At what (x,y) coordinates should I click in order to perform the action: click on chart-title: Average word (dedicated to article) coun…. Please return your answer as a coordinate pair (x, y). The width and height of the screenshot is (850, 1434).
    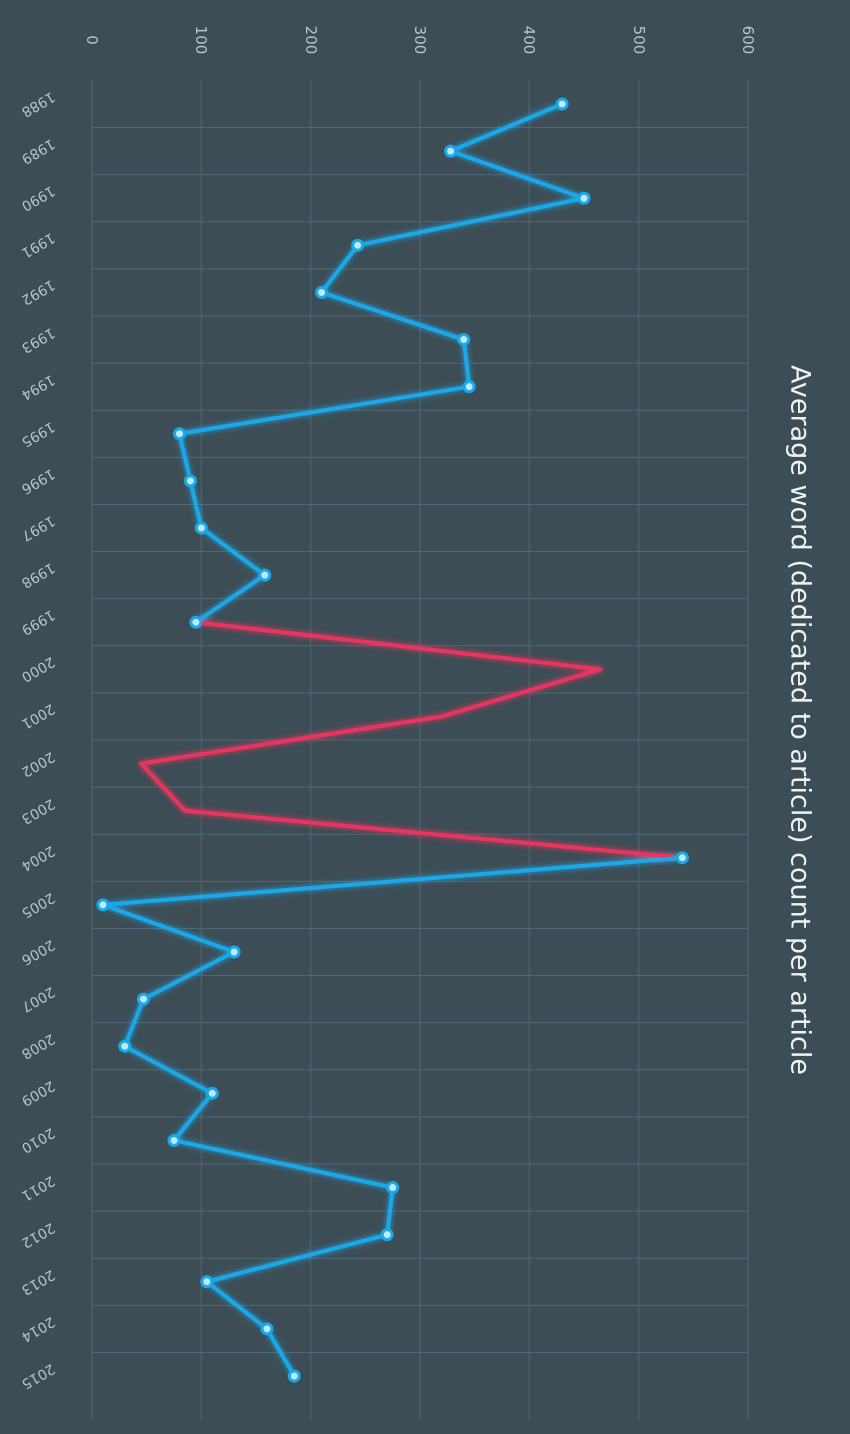
    Looking at the image, I should click on (800, 720).